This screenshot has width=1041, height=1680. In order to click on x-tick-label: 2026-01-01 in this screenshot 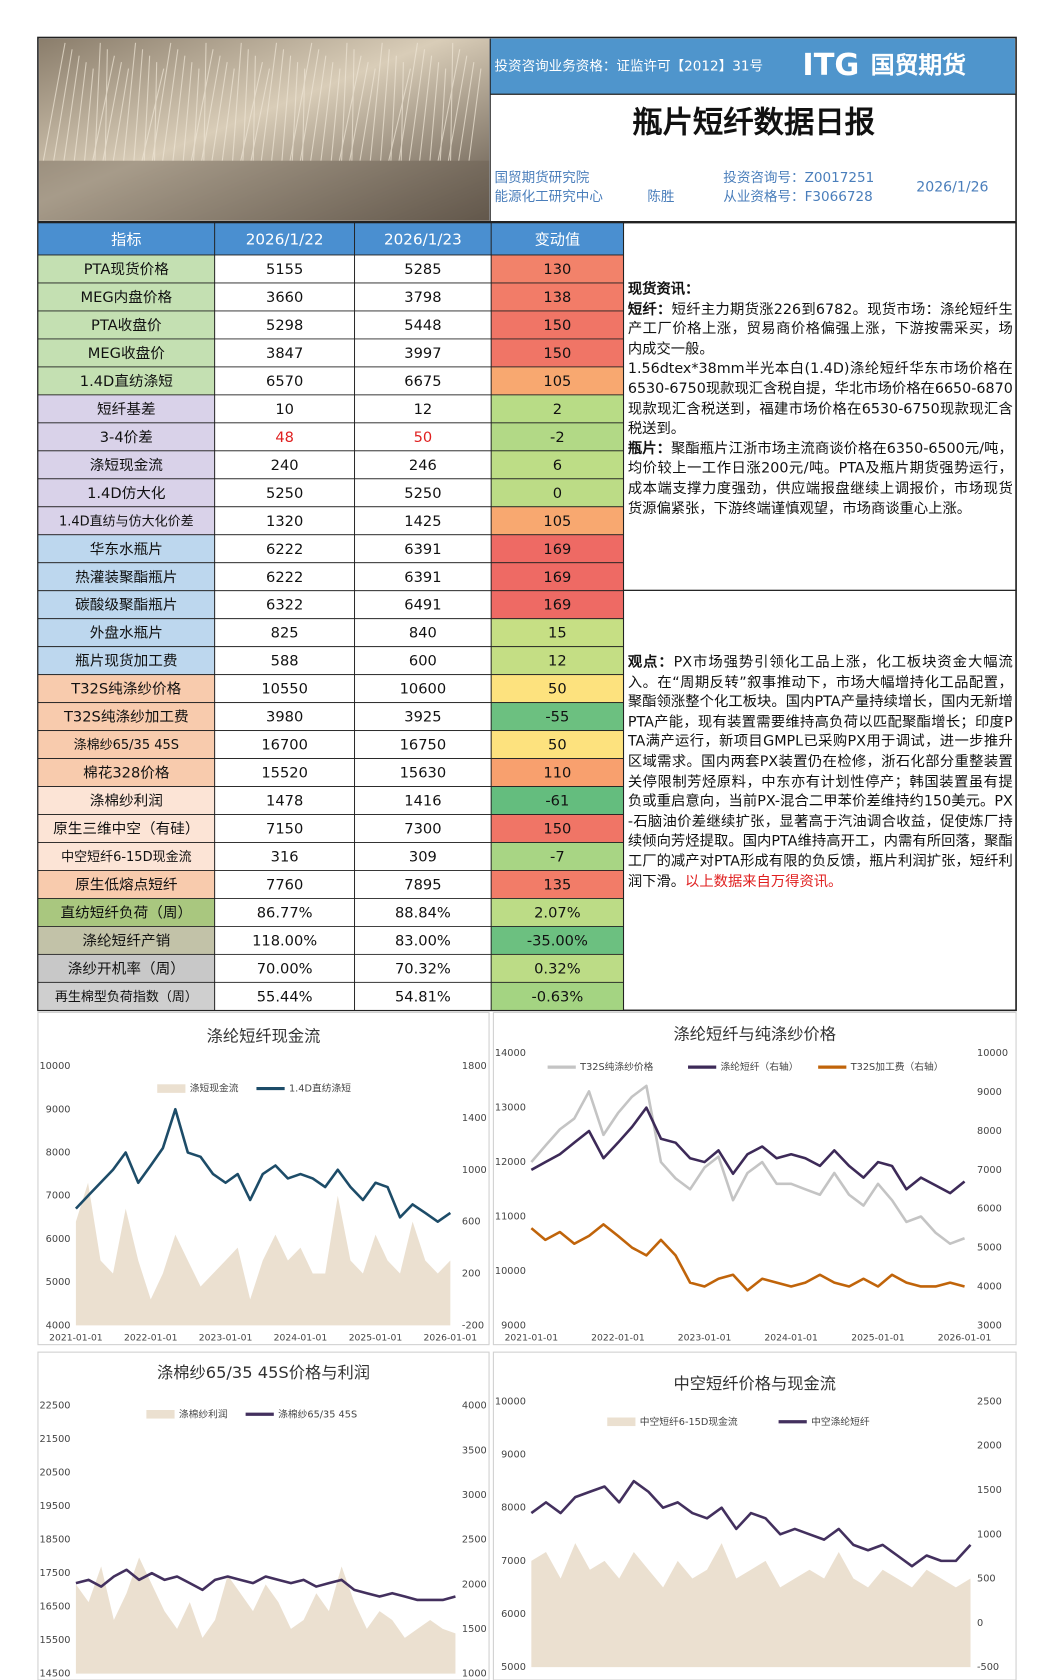, I will do `click(965, 1338)`.